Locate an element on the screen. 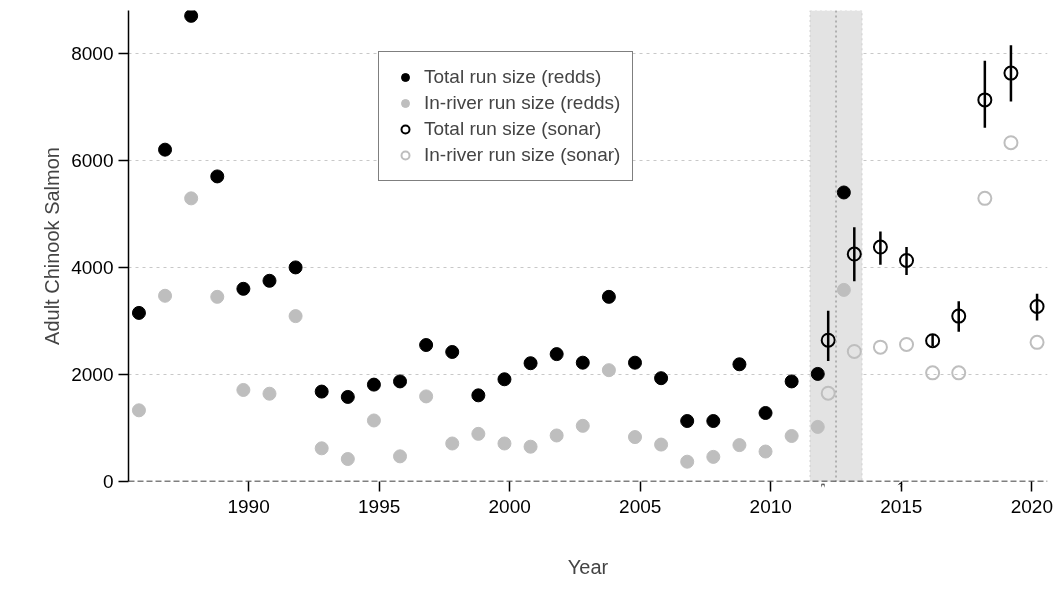 This screenshot has width=1063, height=591. x-tick-label: 2000 is located at coordinates (509, 506).